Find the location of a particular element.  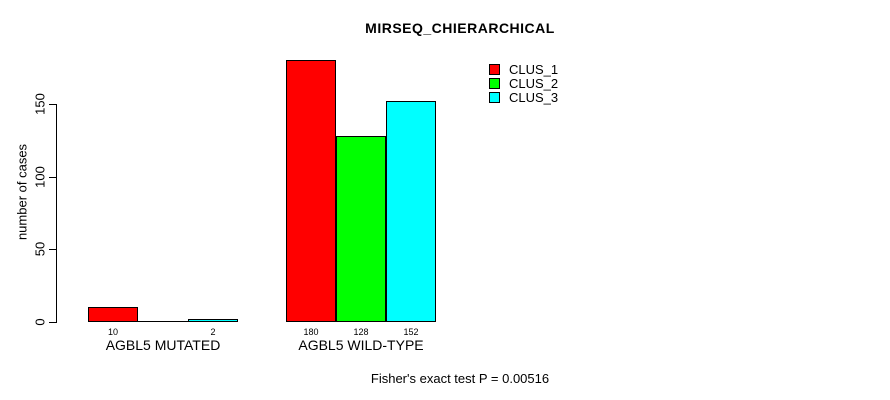

bar-value-label: 128 is located at coordinates (361, 332).